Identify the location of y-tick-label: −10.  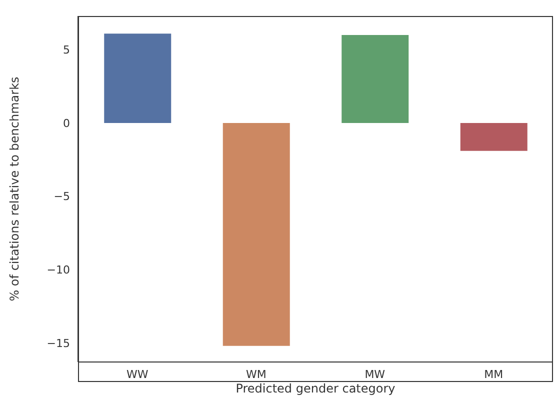
(58, 270).